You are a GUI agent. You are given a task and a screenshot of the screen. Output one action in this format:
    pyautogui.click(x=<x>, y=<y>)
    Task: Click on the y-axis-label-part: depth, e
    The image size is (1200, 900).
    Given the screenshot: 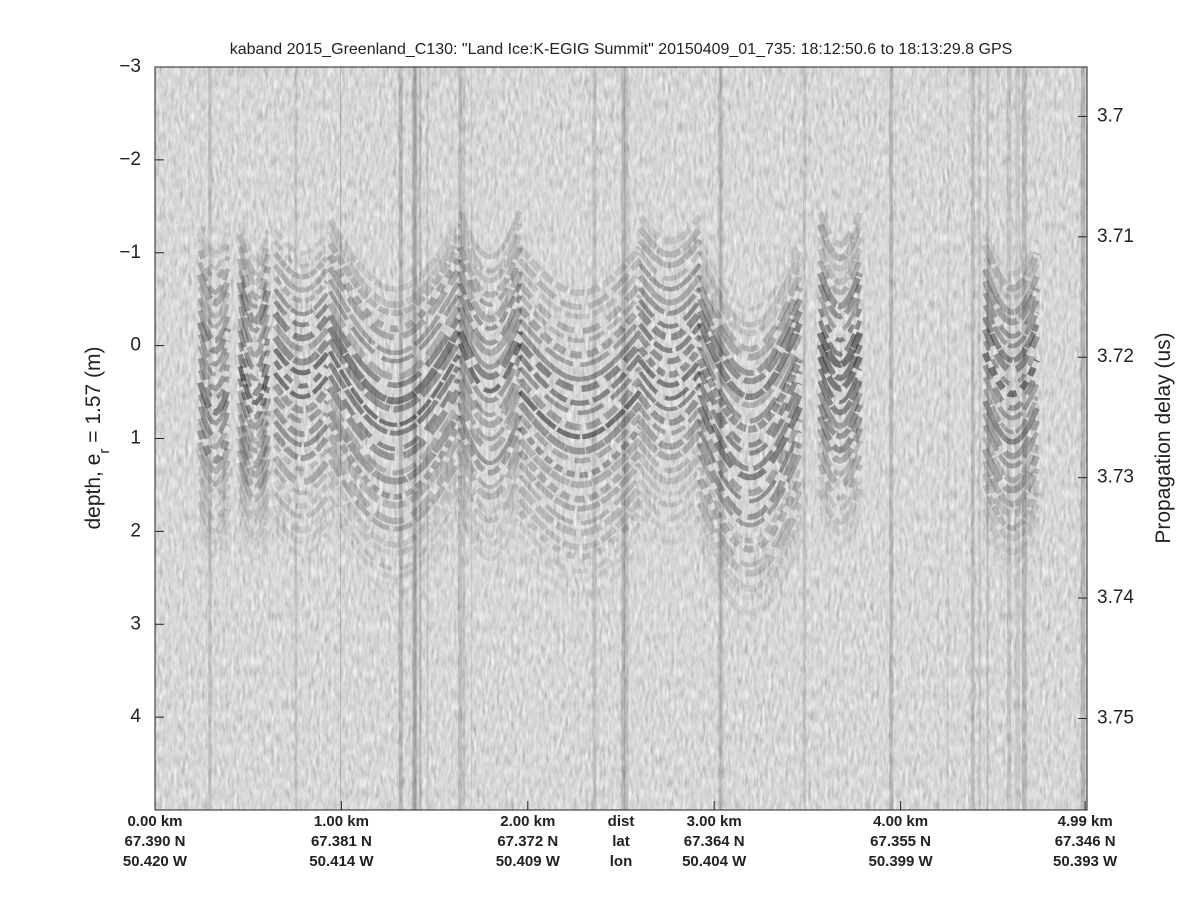 What is the action you would take?
    pyautogui.click(x=93, y=492)
    